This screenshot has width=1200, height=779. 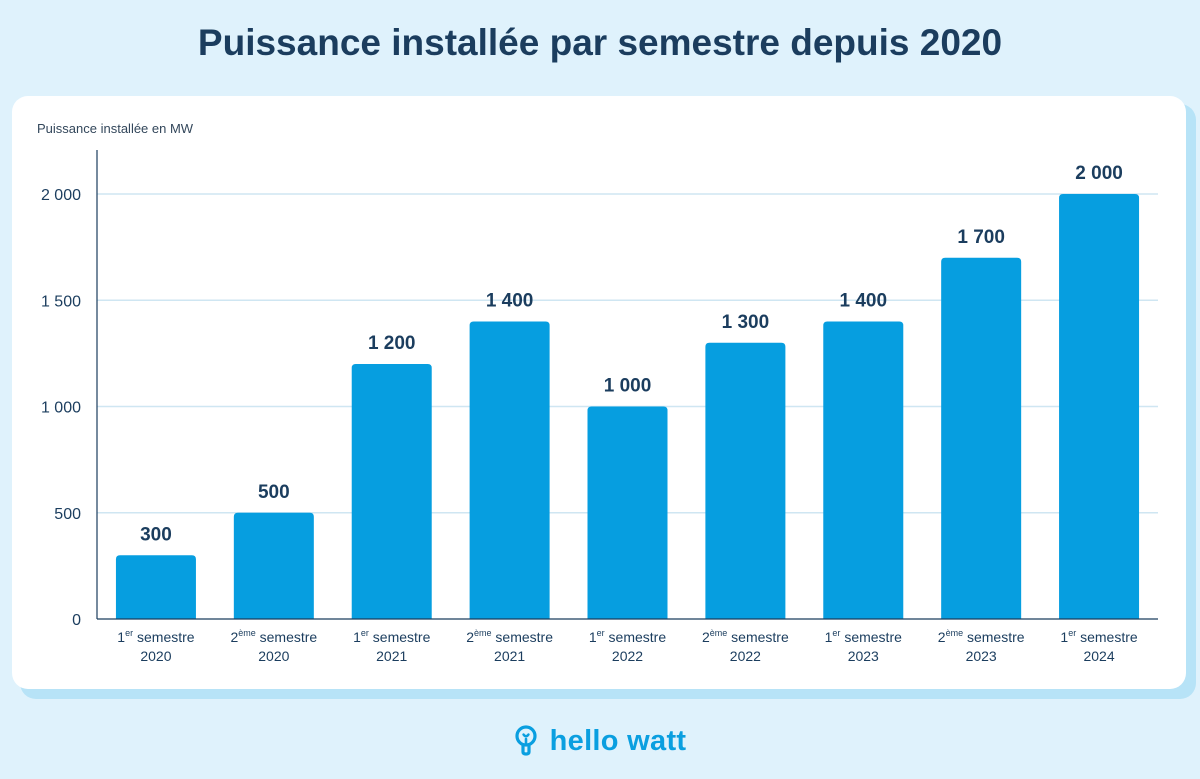 I want to click on data-label: 500, so click(x=274, y=492).